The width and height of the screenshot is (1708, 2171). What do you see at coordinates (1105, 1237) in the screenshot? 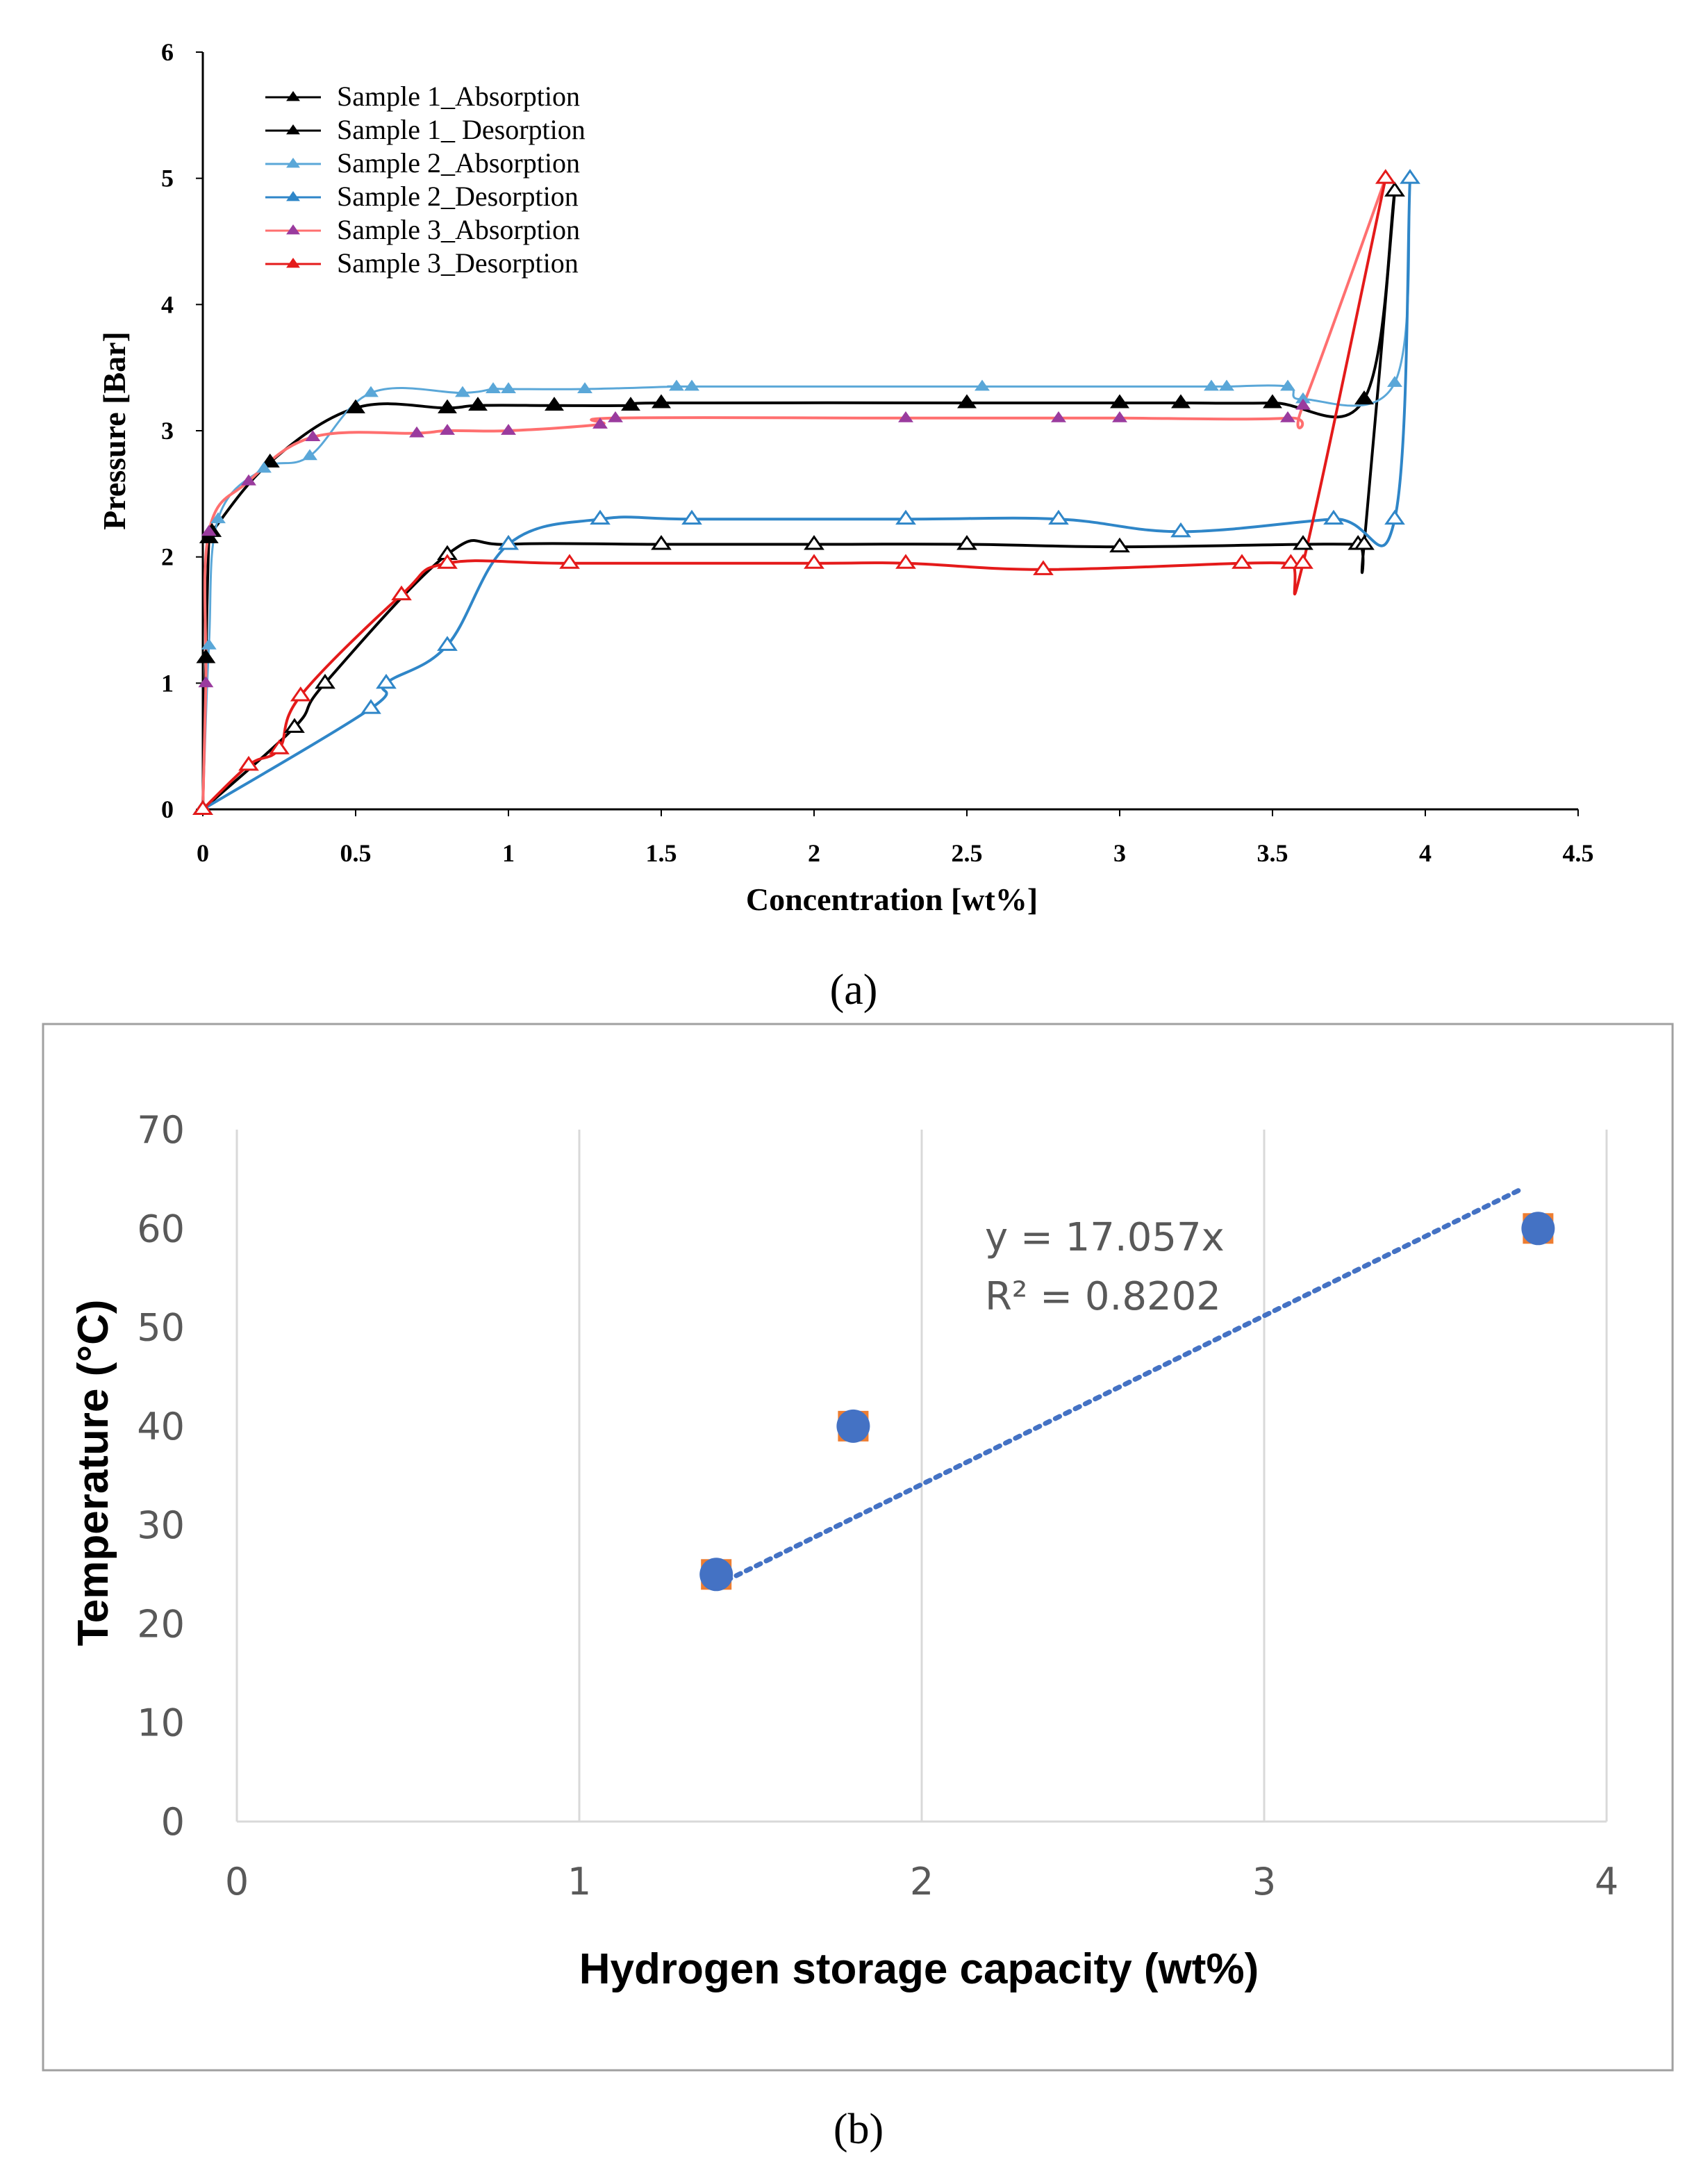
I see `panel-b-equation-annotation: y = 17.057x` at bounding box center [1105, 1237].